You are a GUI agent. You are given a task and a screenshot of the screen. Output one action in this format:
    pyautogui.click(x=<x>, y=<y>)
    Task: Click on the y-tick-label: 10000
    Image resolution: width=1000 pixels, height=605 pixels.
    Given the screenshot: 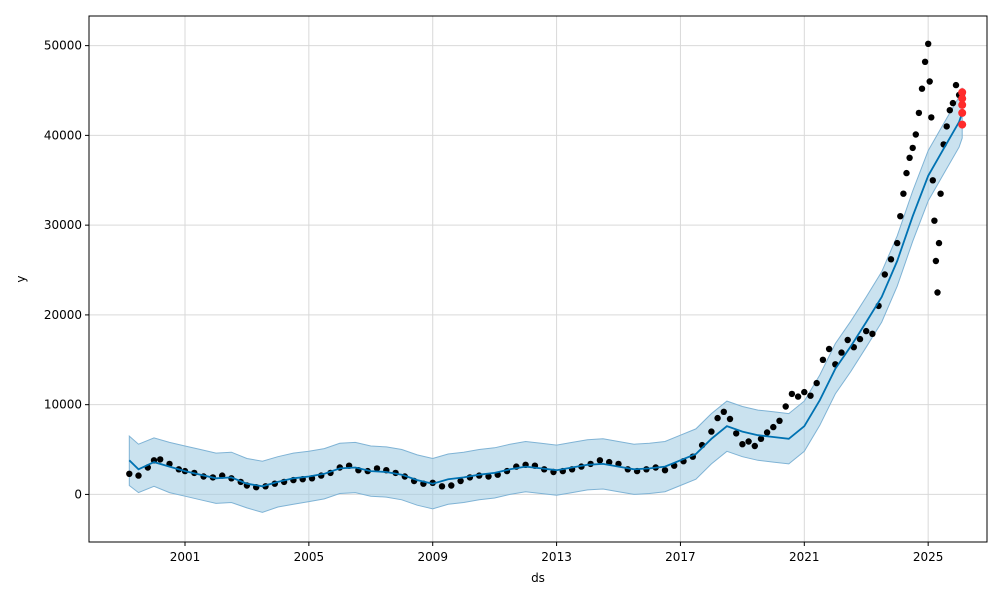 What is the action you would take?
    pyautogui.click(x=63, y=405)
    